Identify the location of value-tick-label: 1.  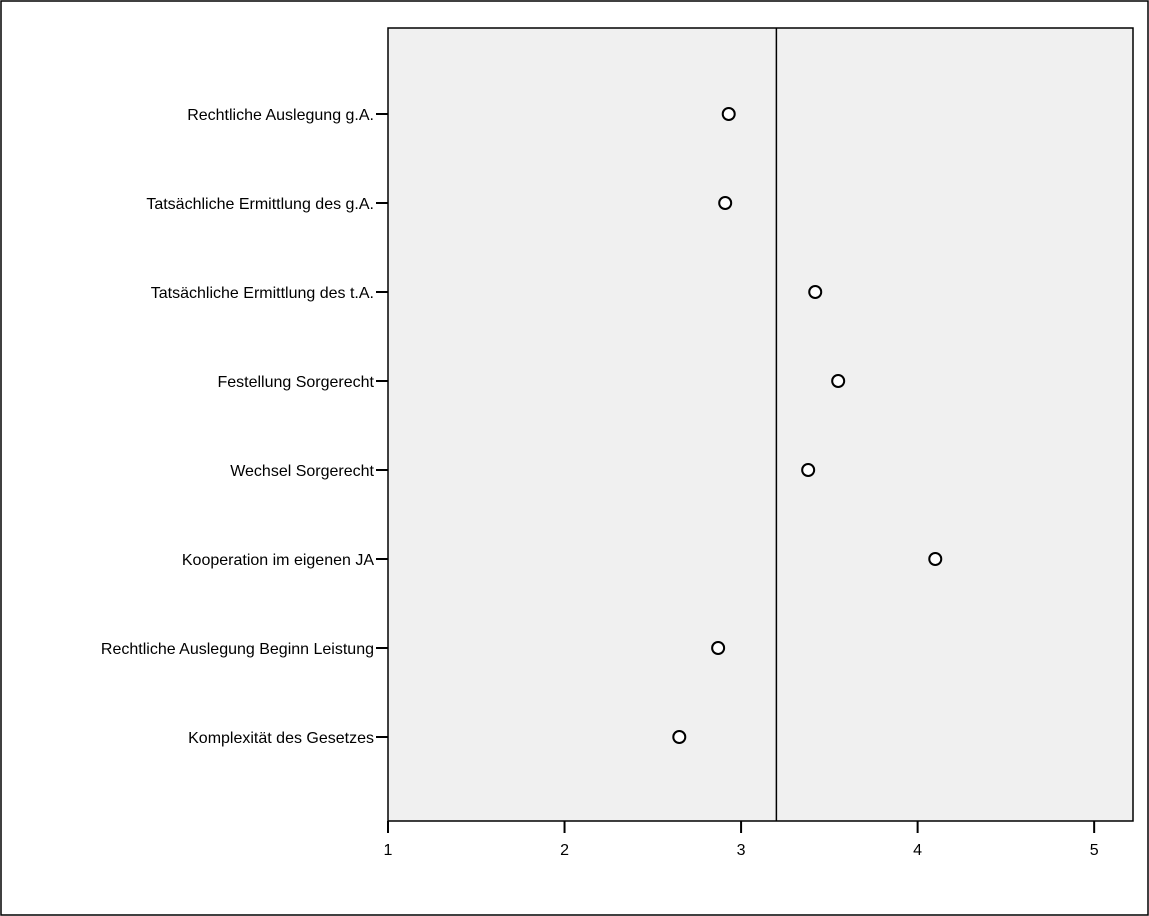
(388, 850).